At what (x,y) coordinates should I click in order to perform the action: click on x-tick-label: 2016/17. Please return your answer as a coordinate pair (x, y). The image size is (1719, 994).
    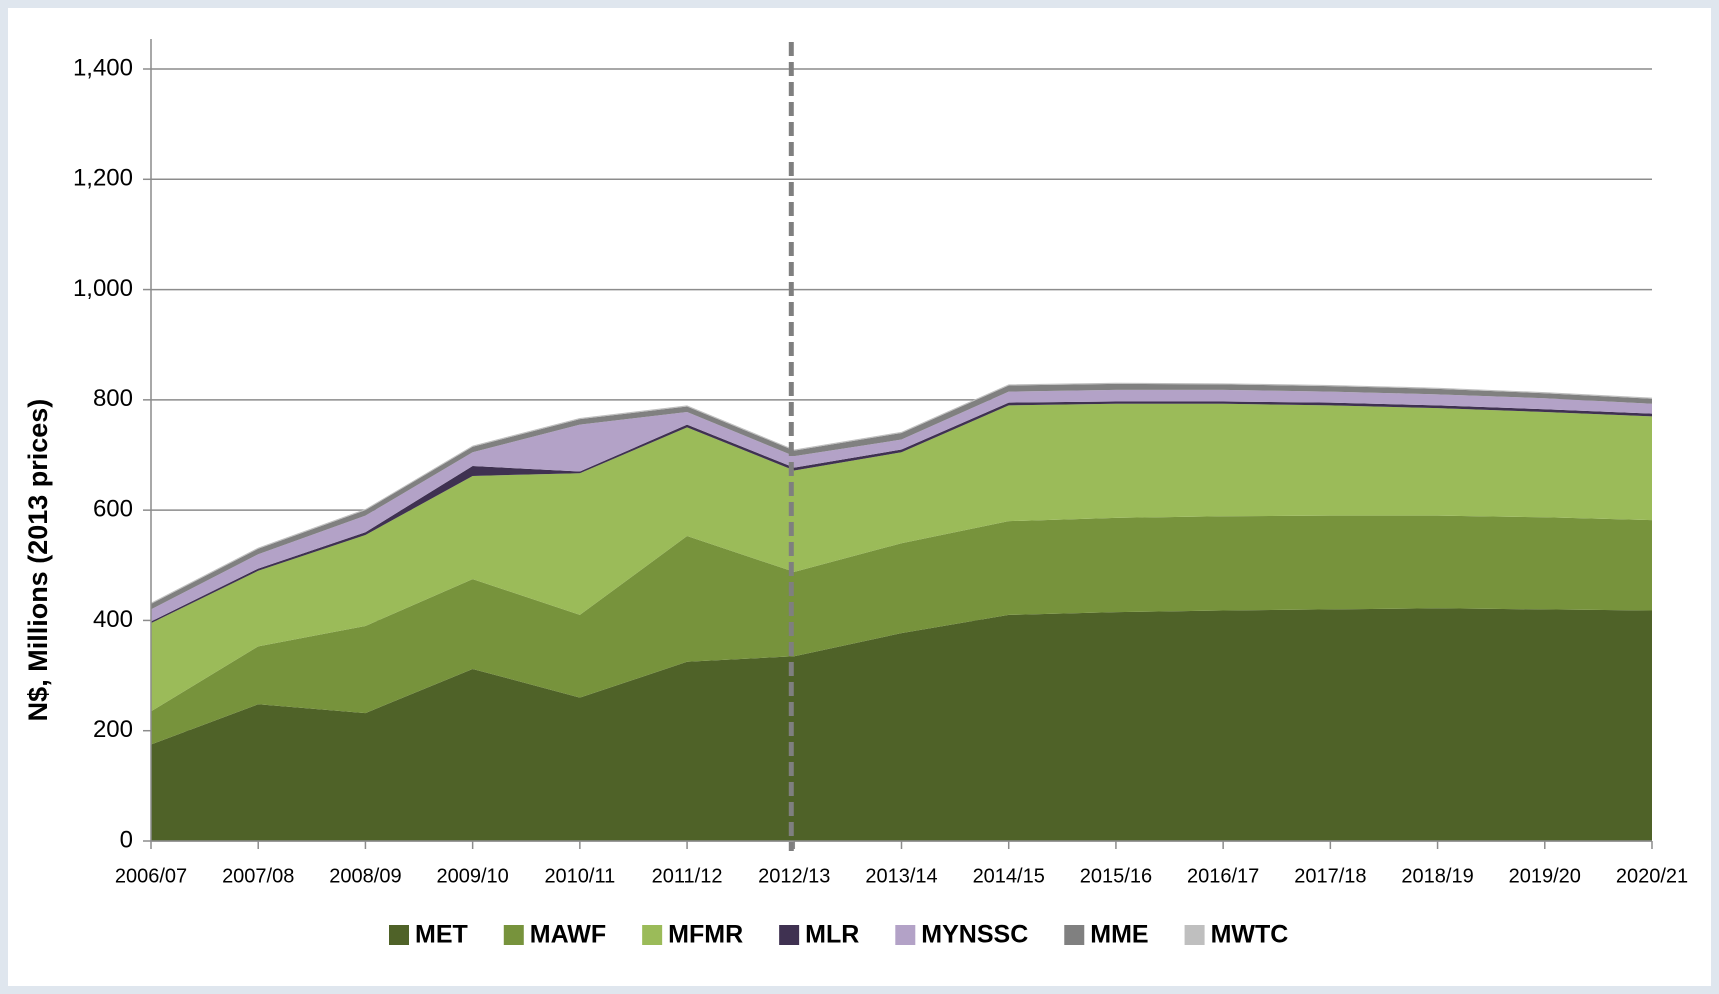
    Looking at the image, I should click on (1223, 876).